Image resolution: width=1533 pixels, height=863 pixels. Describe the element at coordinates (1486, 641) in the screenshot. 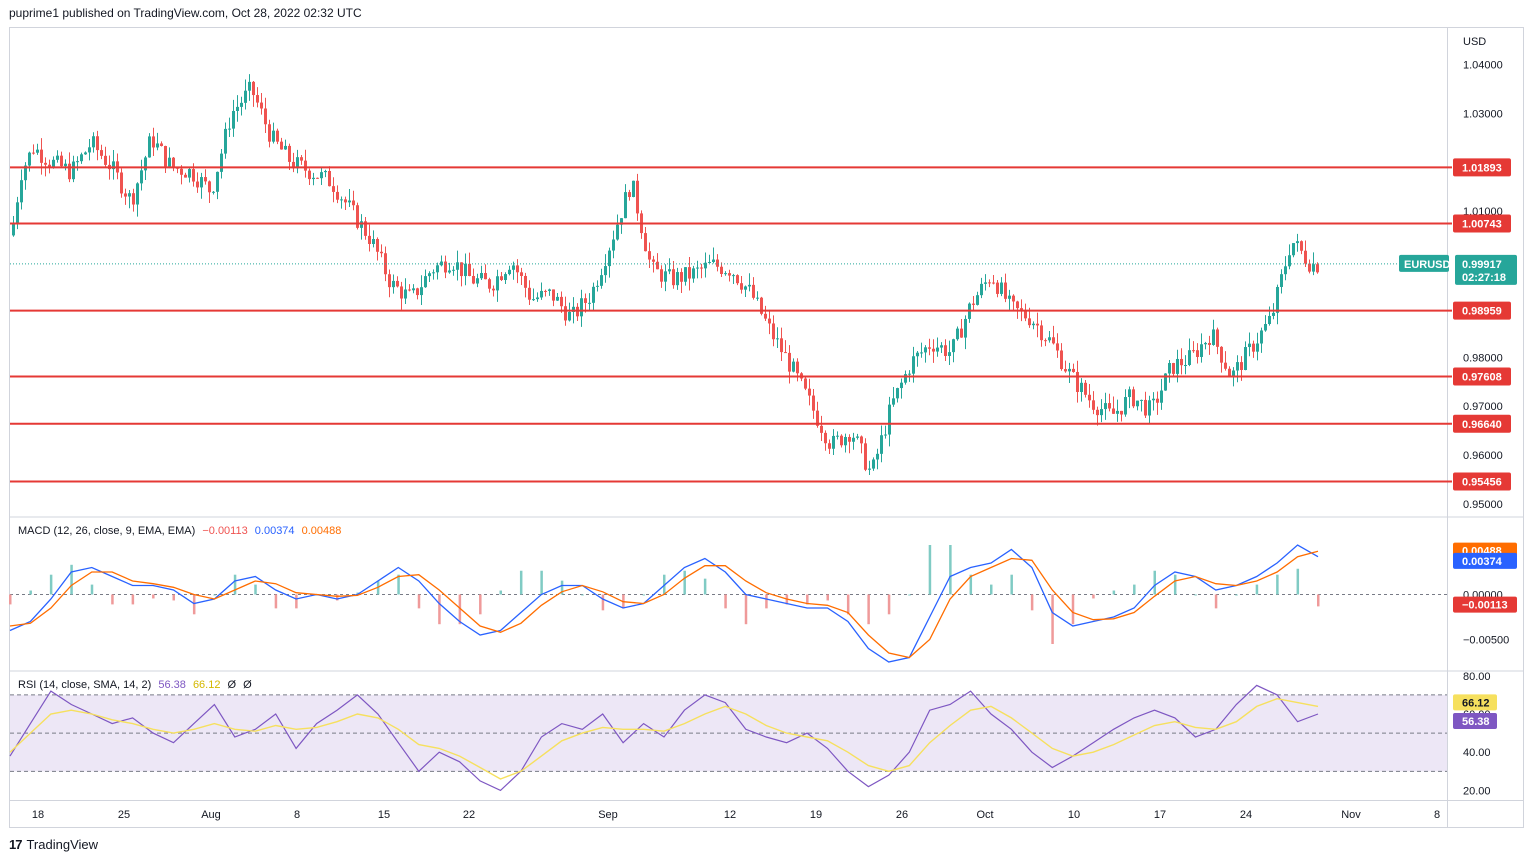

I see `macd-tick-label: −0.00500` at that location.